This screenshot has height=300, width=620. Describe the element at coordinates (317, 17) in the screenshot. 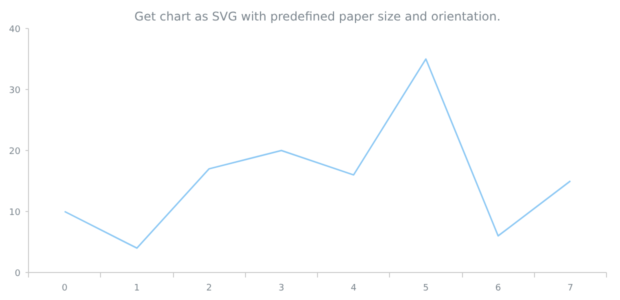

I see `chart-title: Get chart as SVG with predefined paper size and orientation.` at that location.